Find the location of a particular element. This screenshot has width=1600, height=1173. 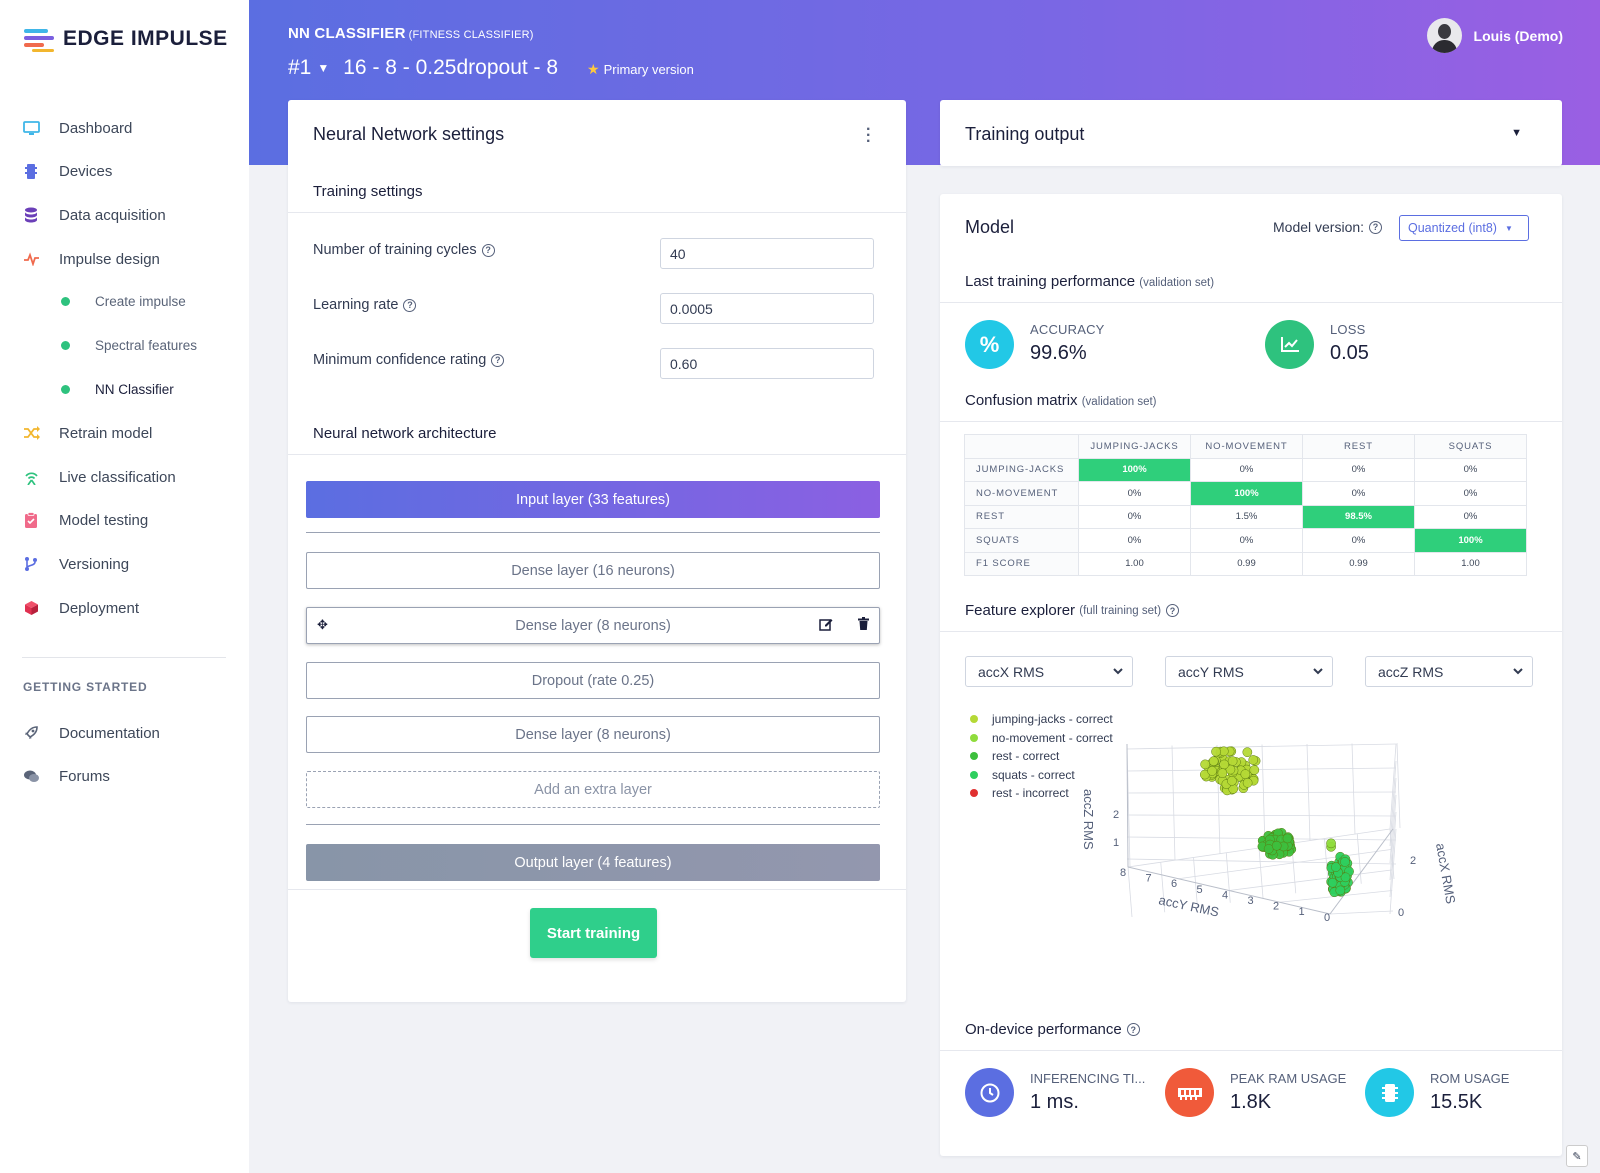

sidebar-item-label: Spectral features is located at coordinates (146, 345).